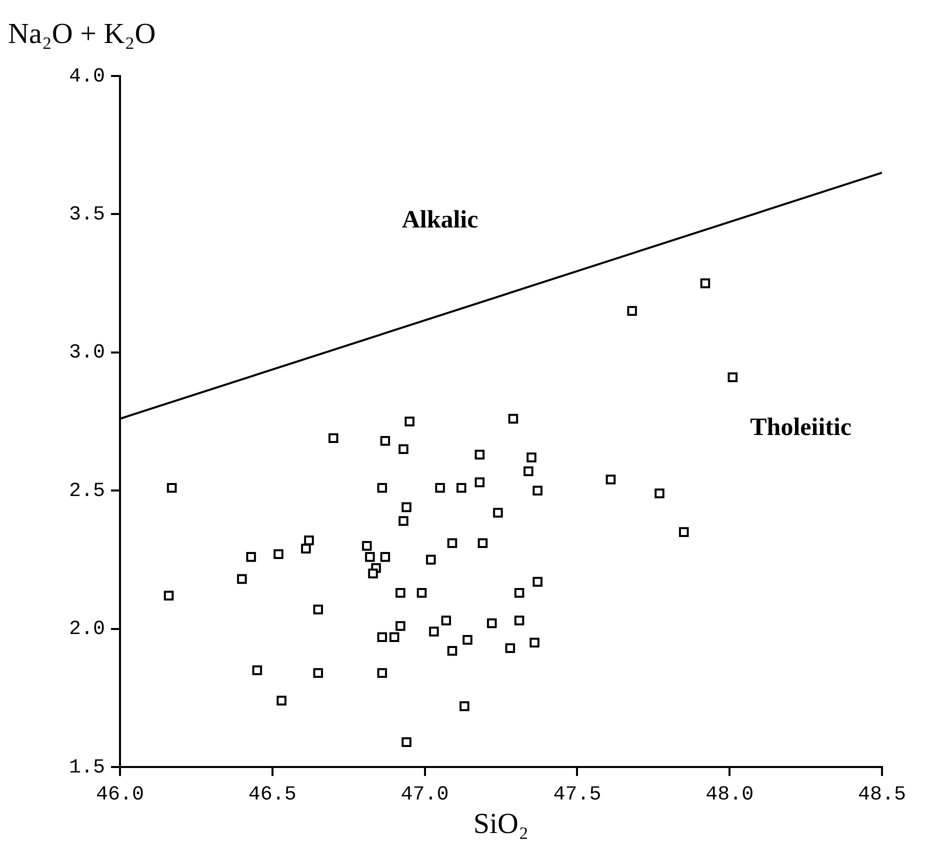 This screenshot has height=861, width=932. I want to click on x-tick-label: 47.5, so click(577, 794).